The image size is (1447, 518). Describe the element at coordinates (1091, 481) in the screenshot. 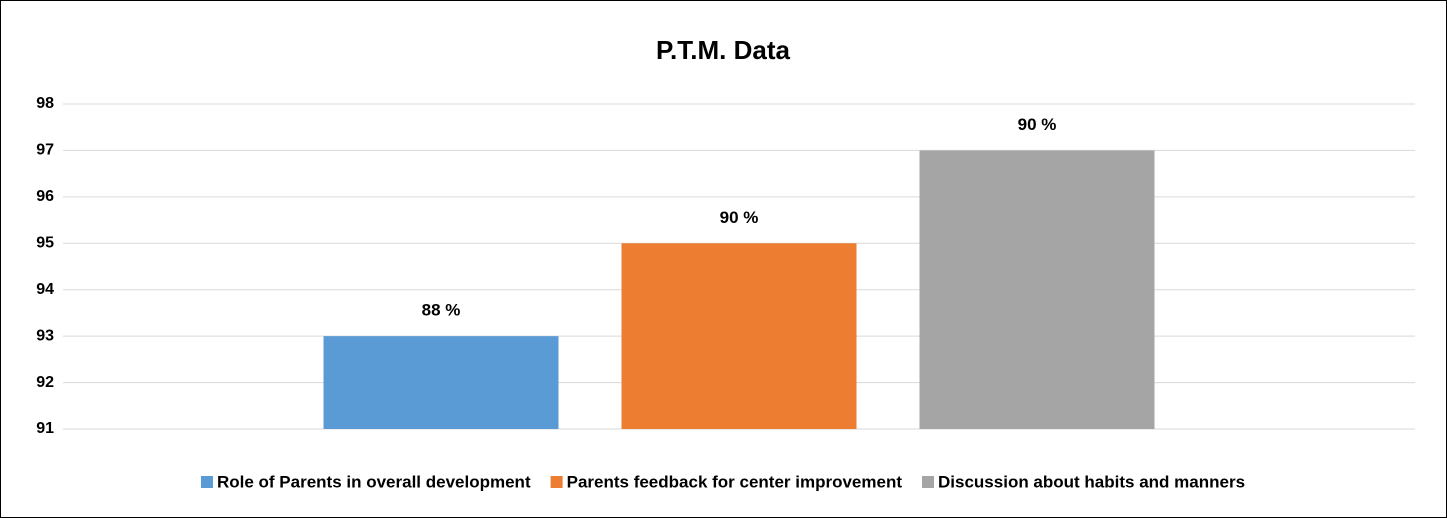

I see `legend-label: Discussion about habits and manners` at that location.